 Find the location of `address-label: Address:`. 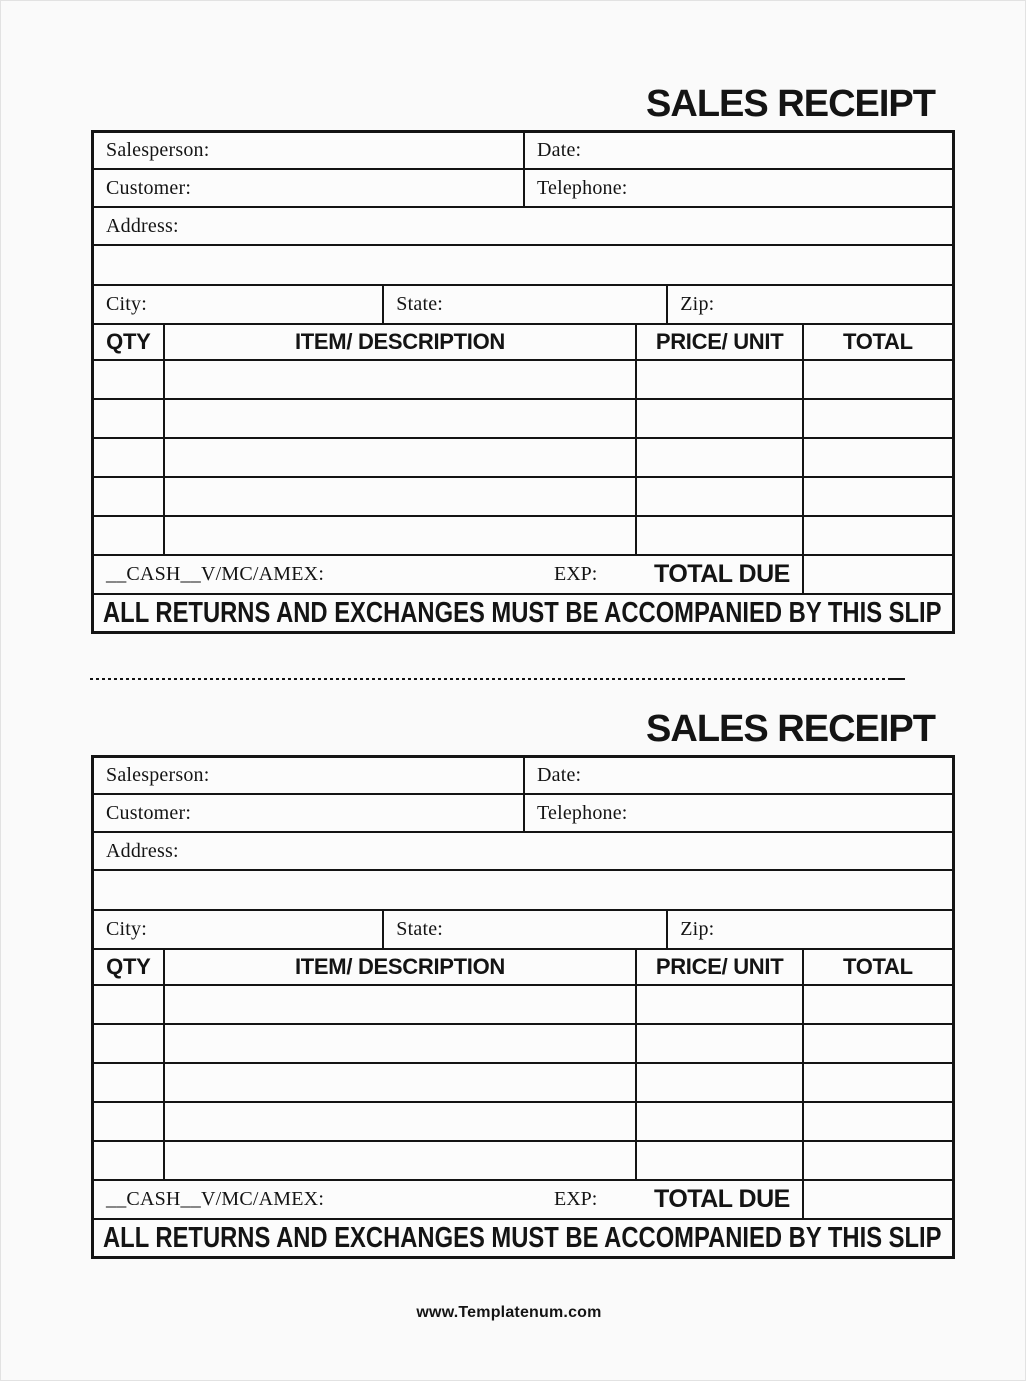

address-label: Address: is located at coordinates (142, 225).